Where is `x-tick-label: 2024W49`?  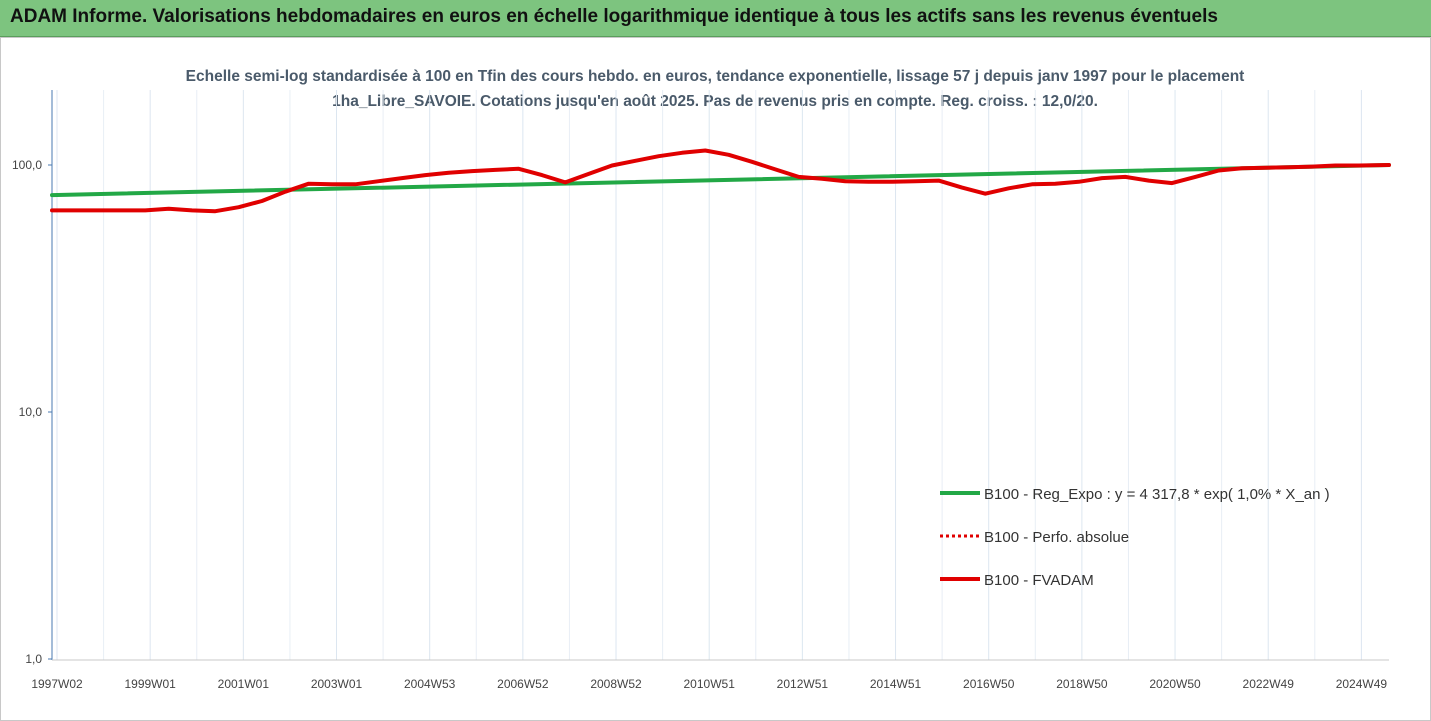
x-tick-label: 2024W49 is located at coordinates (1362, 684).